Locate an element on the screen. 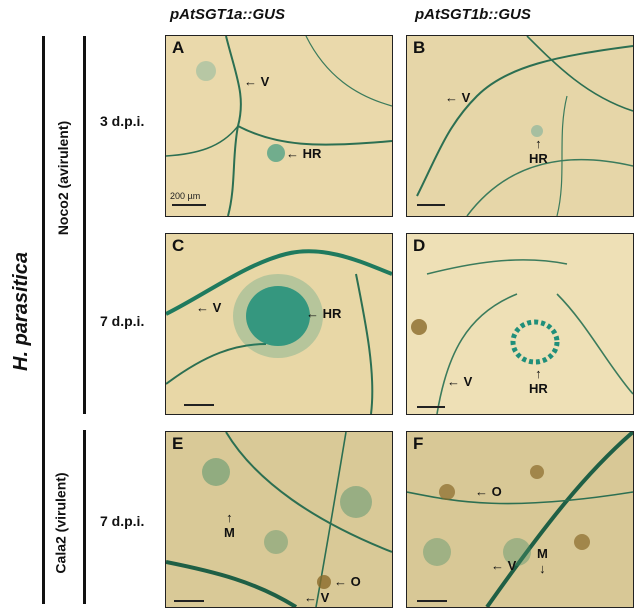 The height and width of the screenshot is (608, 635). group-label-cala2: Cala2 (virulent) is located at coordinates (60, 523).